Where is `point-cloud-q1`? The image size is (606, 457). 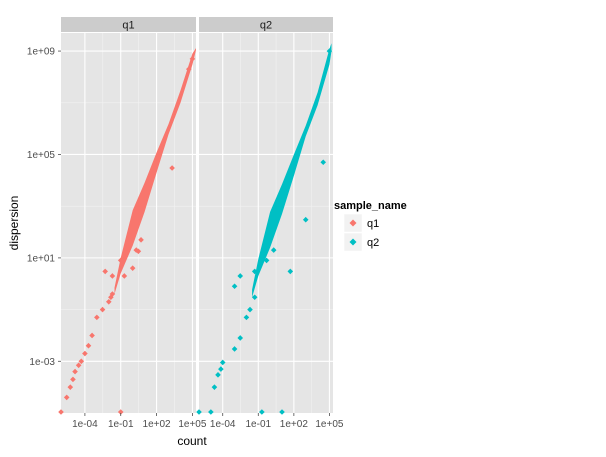 point-cloud-q1 is located at coordinates (155, 171).